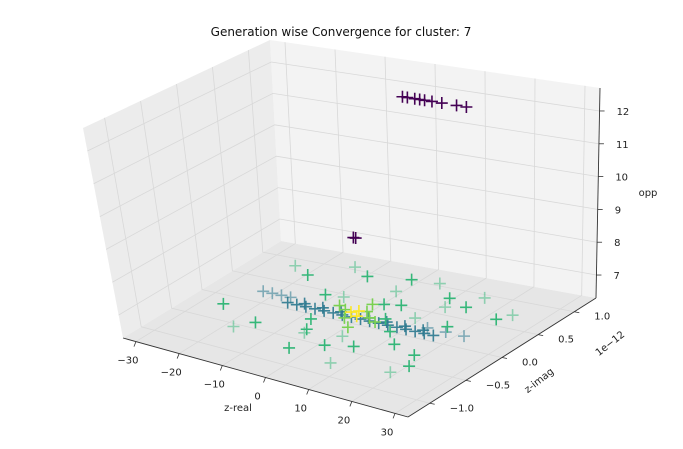 The height and width of the screenshot is (449, 683). Describe the element at coordinates (387, 432) in the screenshot. I see `x-tick-label: 30` at that location.